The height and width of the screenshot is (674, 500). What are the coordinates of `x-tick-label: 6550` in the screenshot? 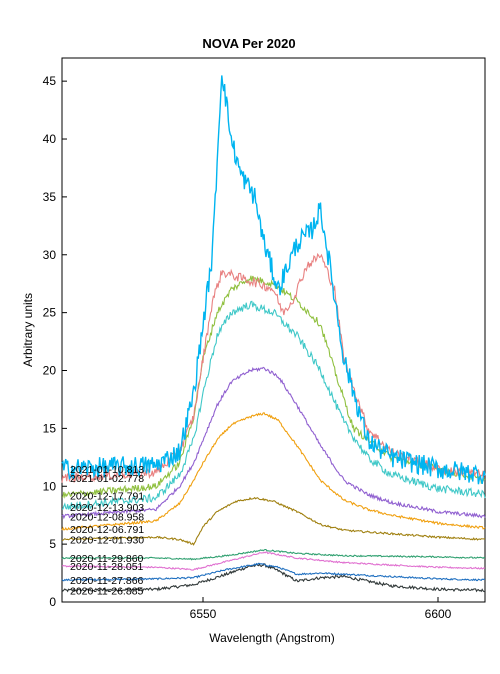 It's located at (203, 614).